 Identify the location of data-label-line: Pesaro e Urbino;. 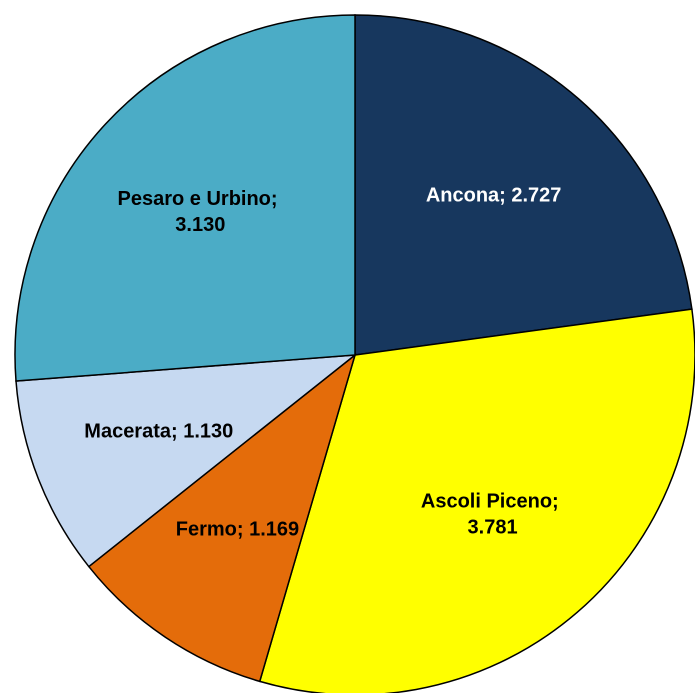
(201, 199).